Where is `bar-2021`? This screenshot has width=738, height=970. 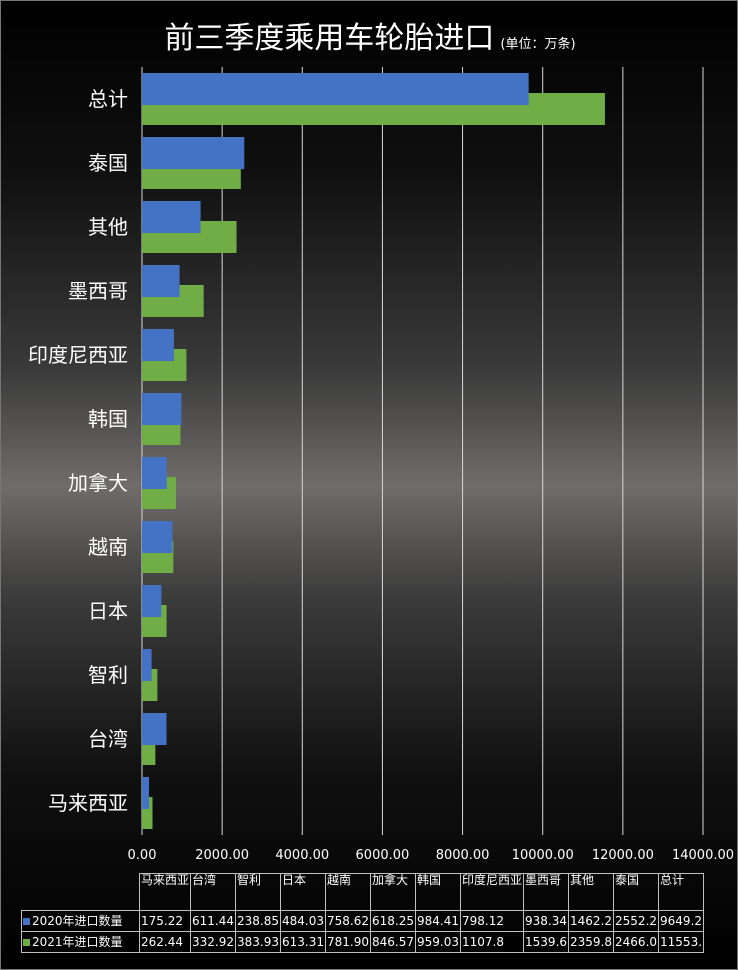 bar-2021 is located at coordinates (147, 813).